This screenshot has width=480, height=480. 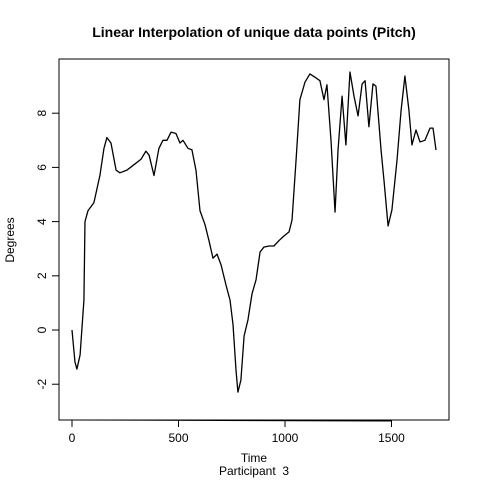 I want to click on y-tick-label: -2, so click(x=42, y=384).